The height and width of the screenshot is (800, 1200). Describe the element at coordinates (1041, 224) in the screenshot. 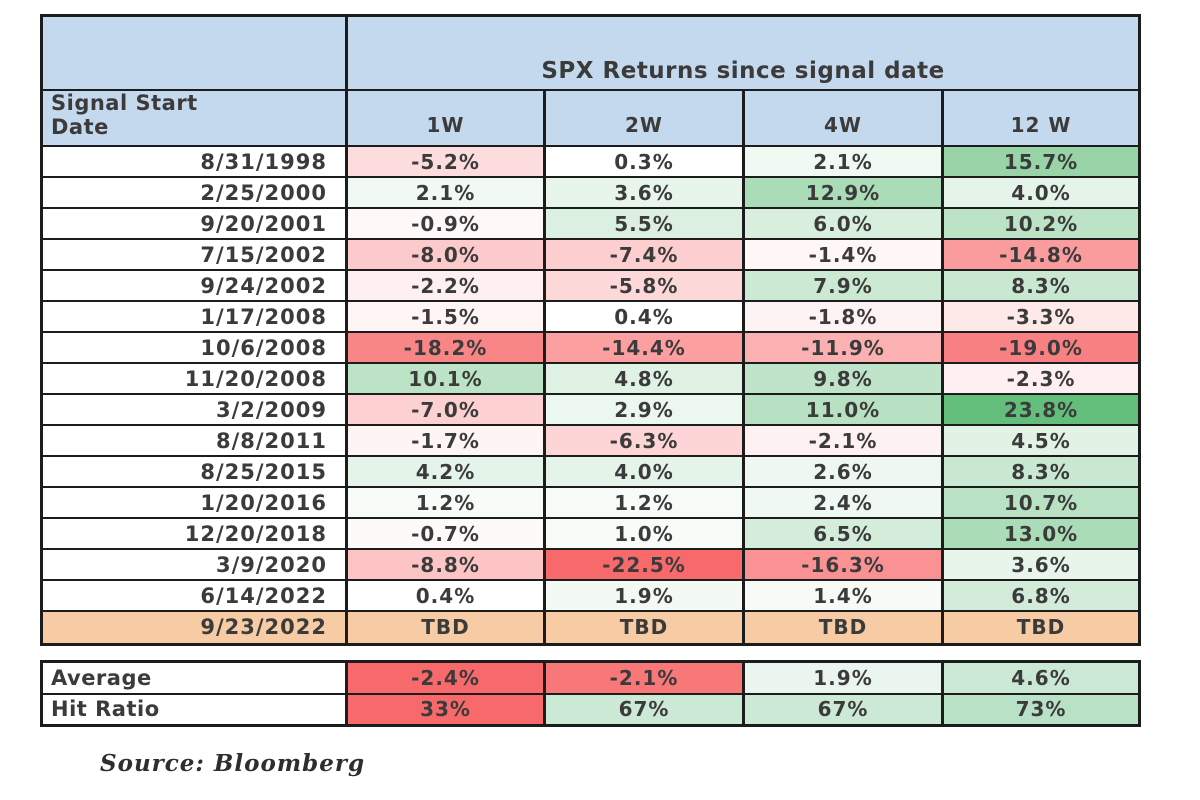

I see `return-cell: 10.2%` at that location.